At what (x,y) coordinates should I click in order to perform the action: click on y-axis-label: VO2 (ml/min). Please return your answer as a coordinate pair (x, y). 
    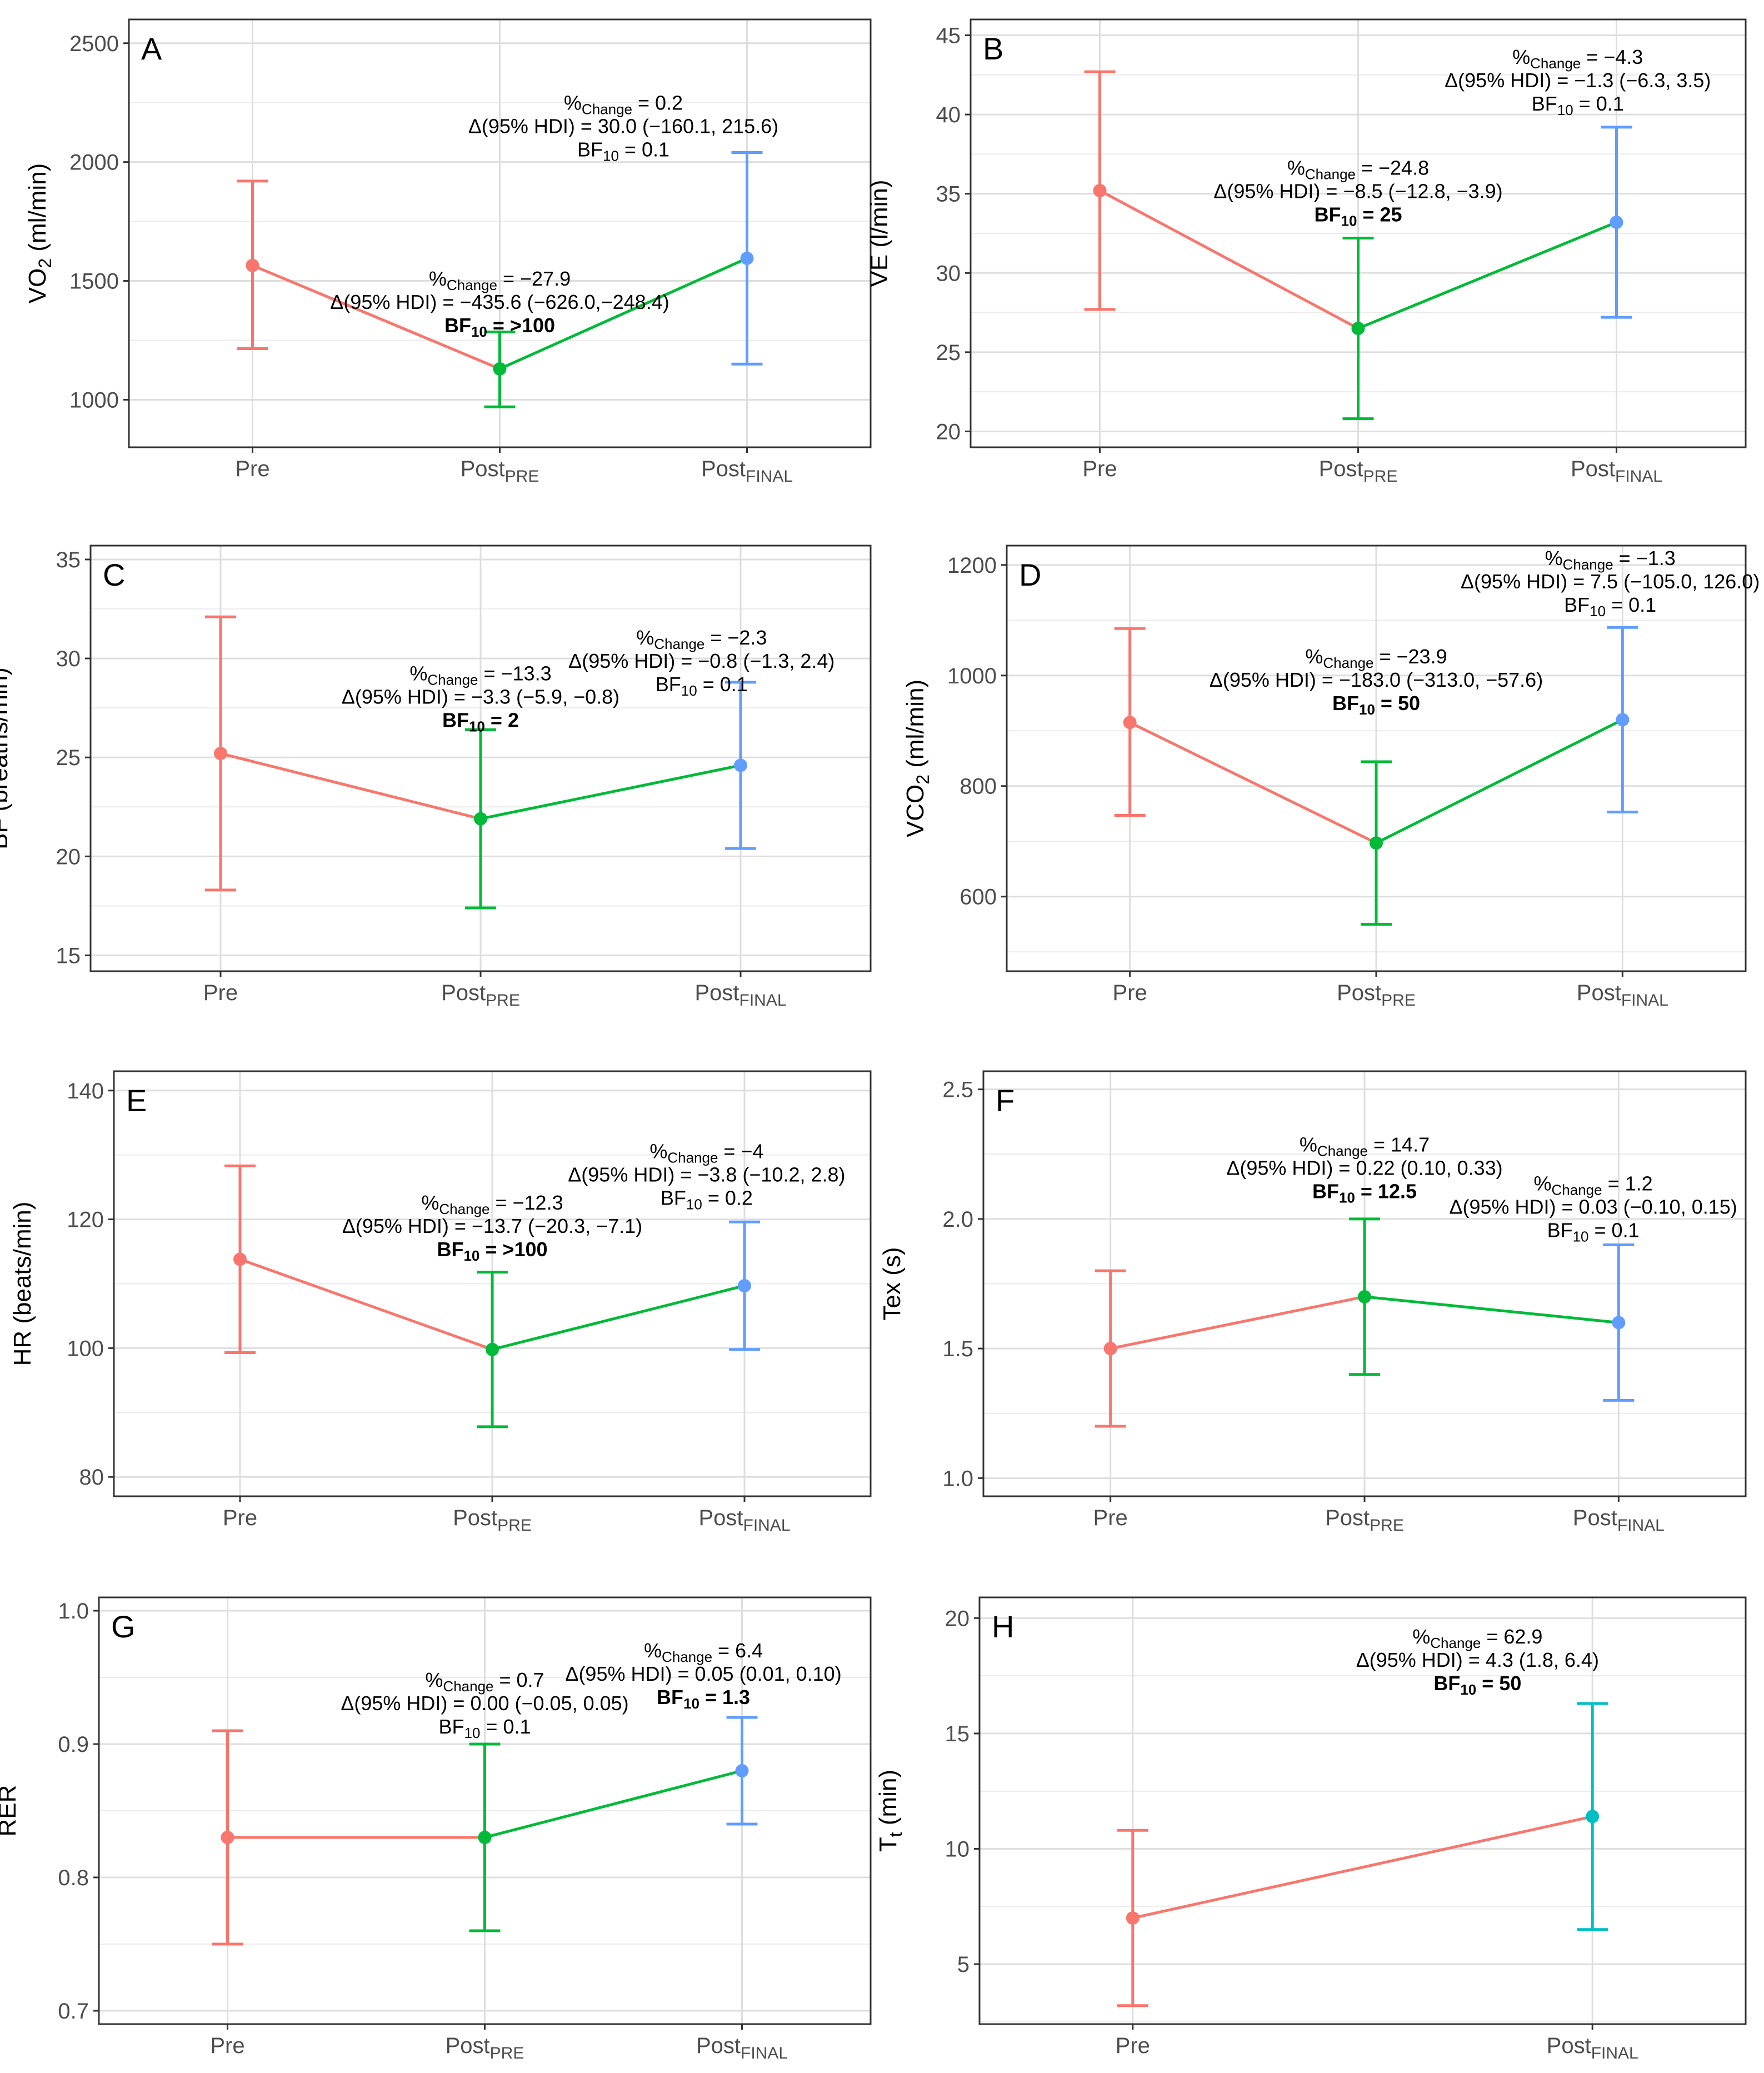
    Looking at the image, I should click on (39, 233).